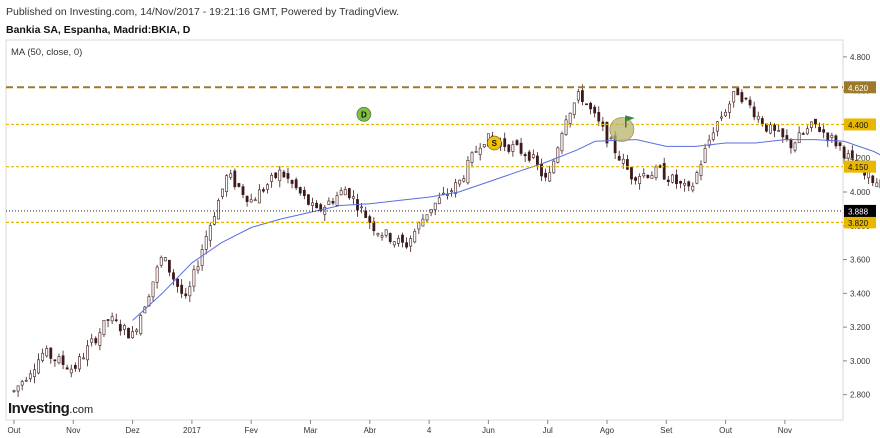  What do you see at coordinates (858, 125) in the screenshot?
I see `level-label-1: 4.400` at bounding box center [858, 125].